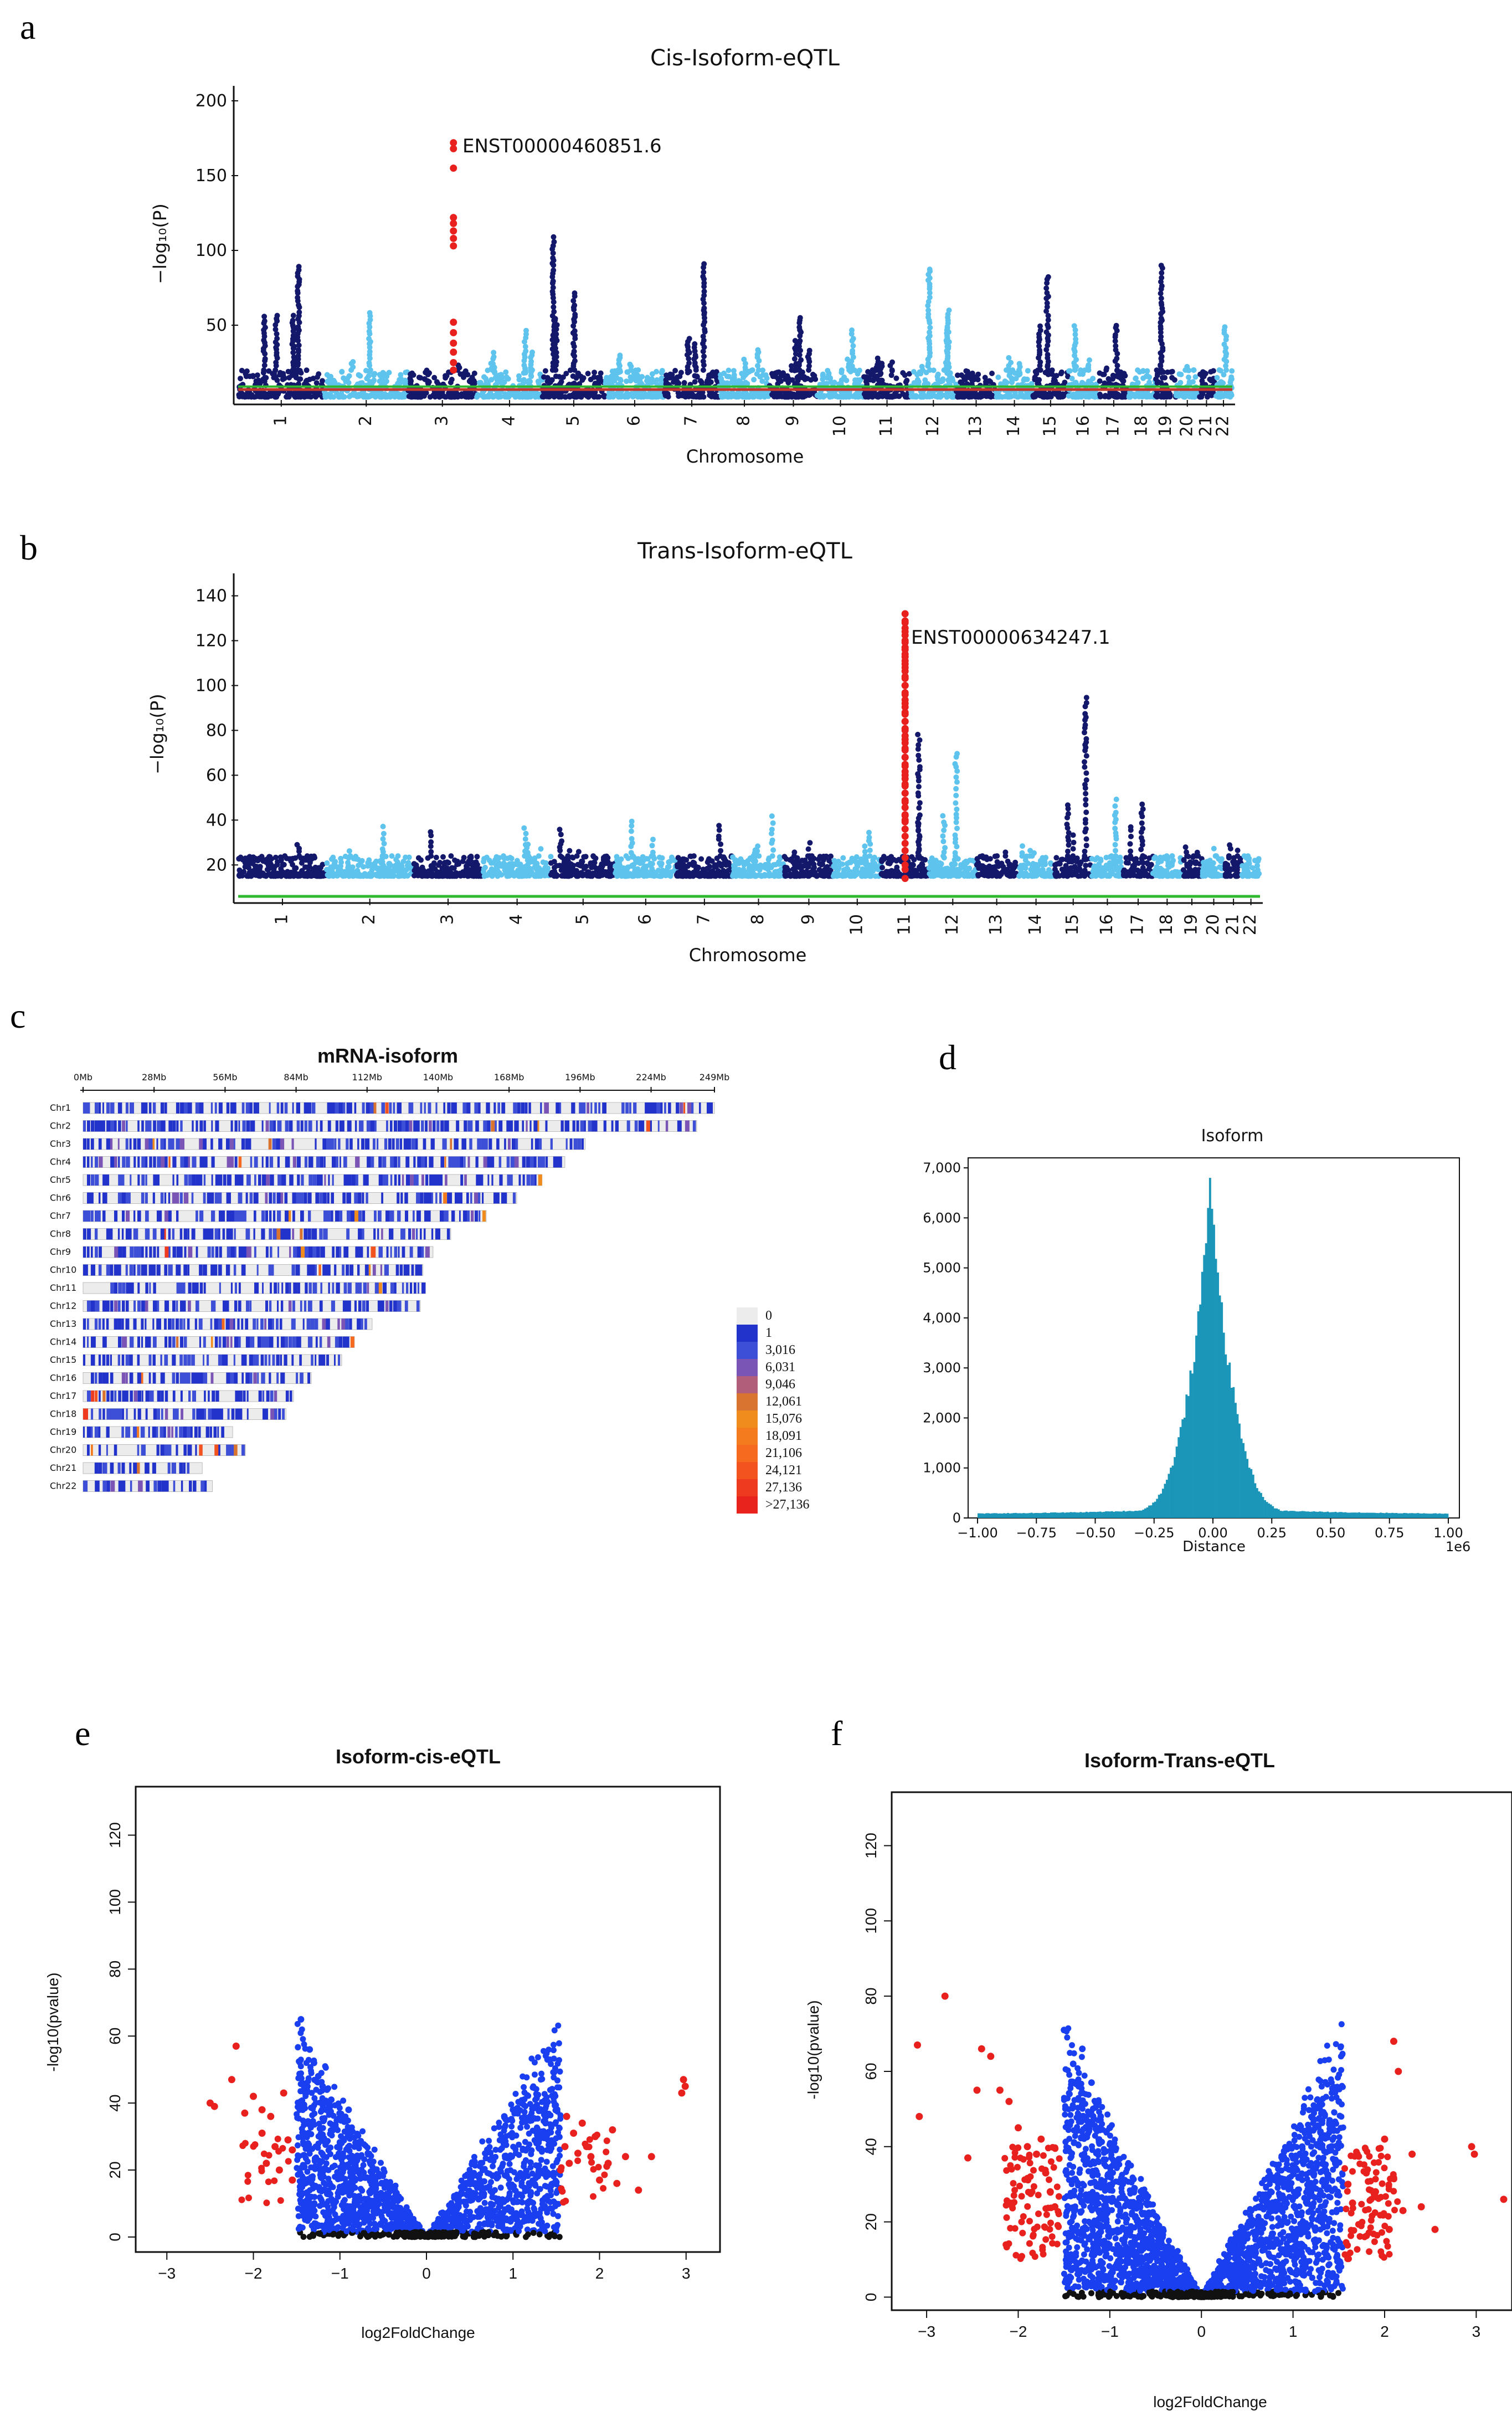 This screenshot has width=1512, height=2416. What do you see at coordinates (366, 421) in the screenshot?
I see `x-tick-label: 2` at bounding box center [366, 421].